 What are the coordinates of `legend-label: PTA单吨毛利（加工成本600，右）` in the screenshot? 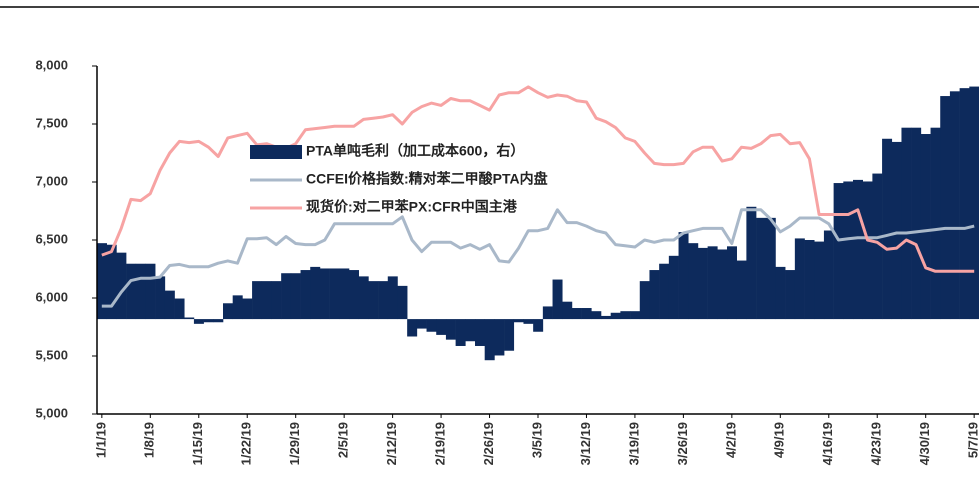 It's located at (415, 151).